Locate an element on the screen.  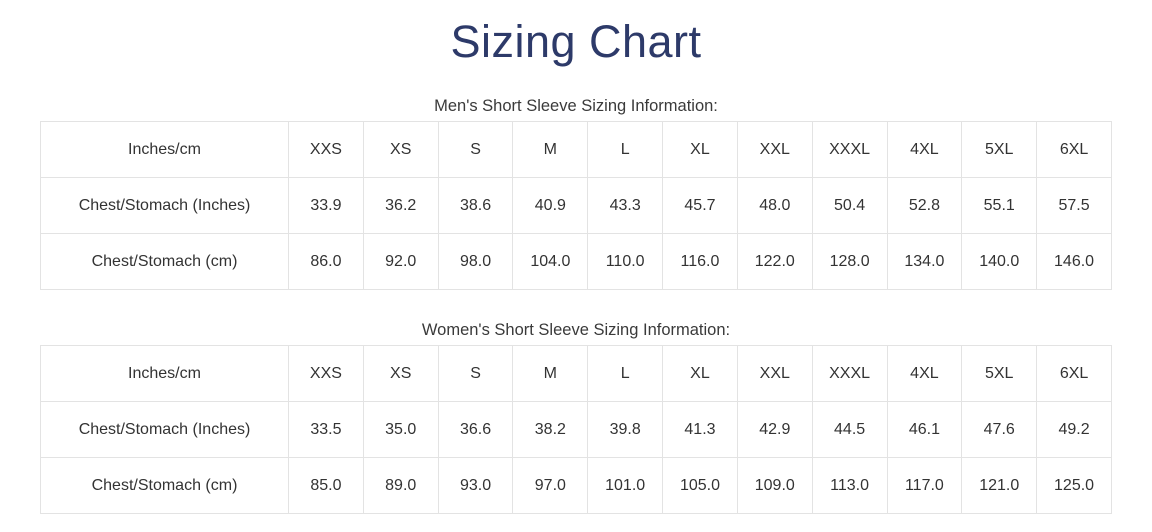
measurement-value-cell: 40.9 is located at coordinates (550, 206).